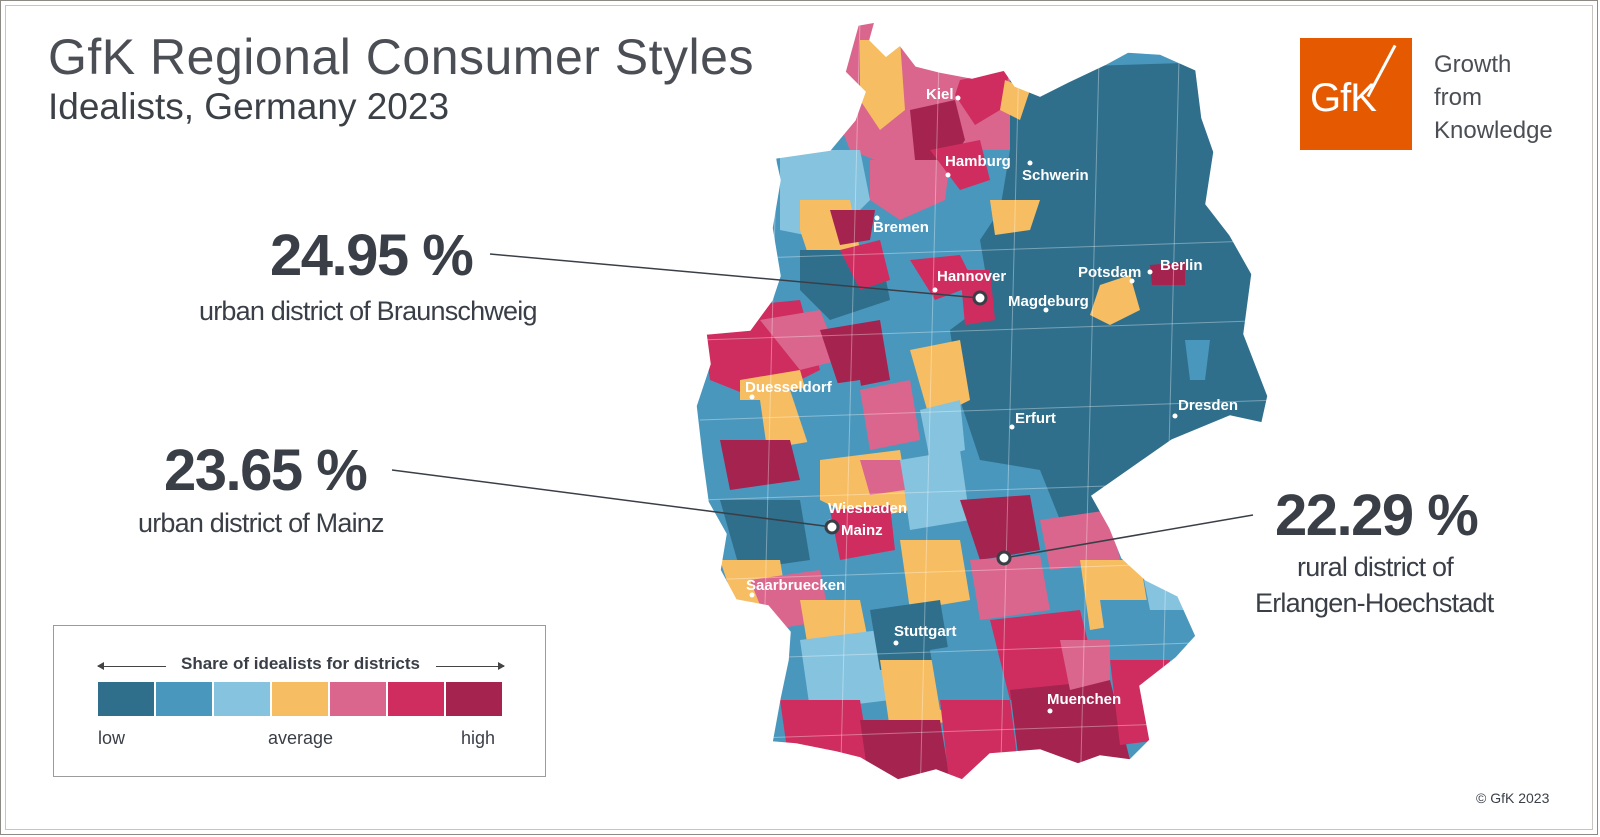 This screenshot has width=1600, height=837. I want to click on marker-erlangen, so click(1004, 558).